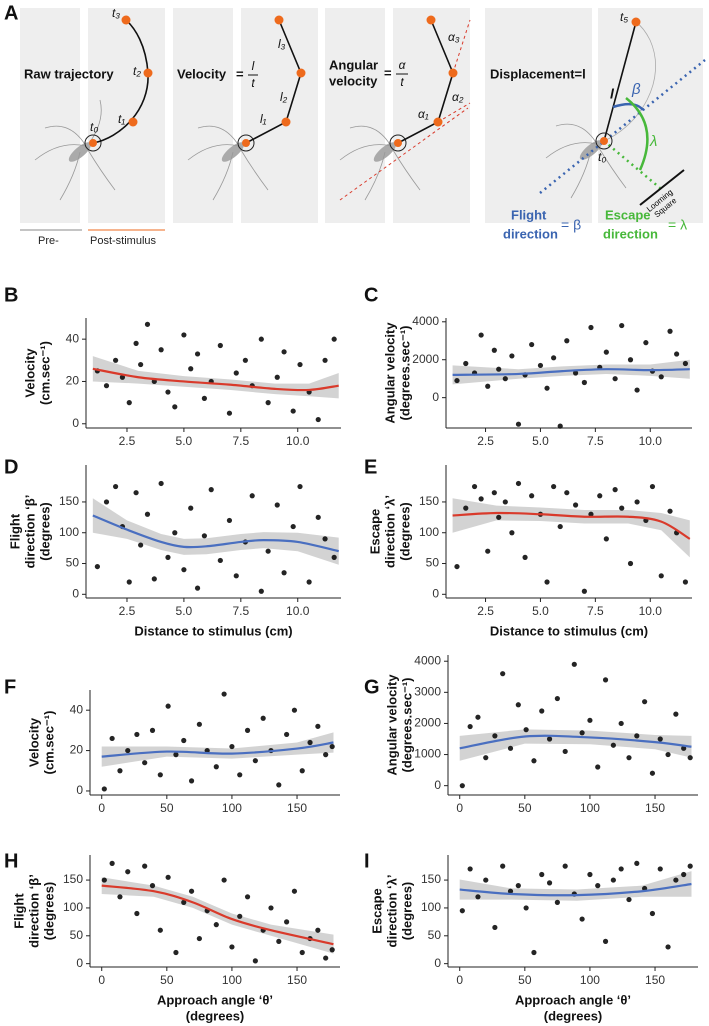 The width and height of the screenshot is (709, 1026). Describe the element at coordinates (215, 1015) in the screenshot. I see `x-axis-label: (degrees)` at that location.